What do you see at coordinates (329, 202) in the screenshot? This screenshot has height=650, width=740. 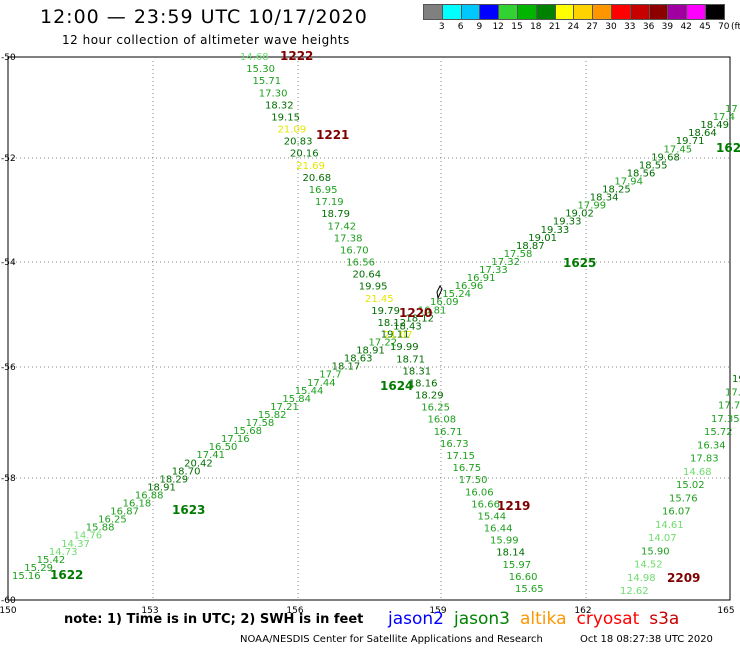 I see `wave-height-value: 17.19` at bounding box center [329, 202].